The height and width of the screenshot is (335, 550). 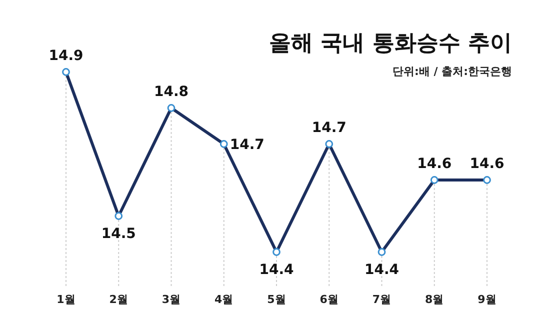 I want to click on chart-title: 올해 국내 통화승수 추이, so click(x=390, y=43).